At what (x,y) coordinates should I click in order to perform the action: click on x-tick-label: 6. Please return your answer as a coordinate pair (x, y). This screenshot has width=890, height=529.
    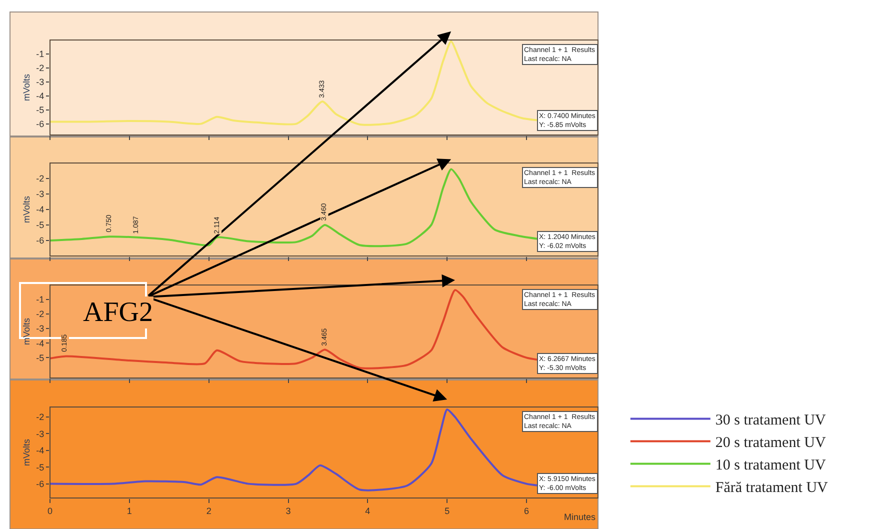
    Looking at the image, I should click on (527, 511).